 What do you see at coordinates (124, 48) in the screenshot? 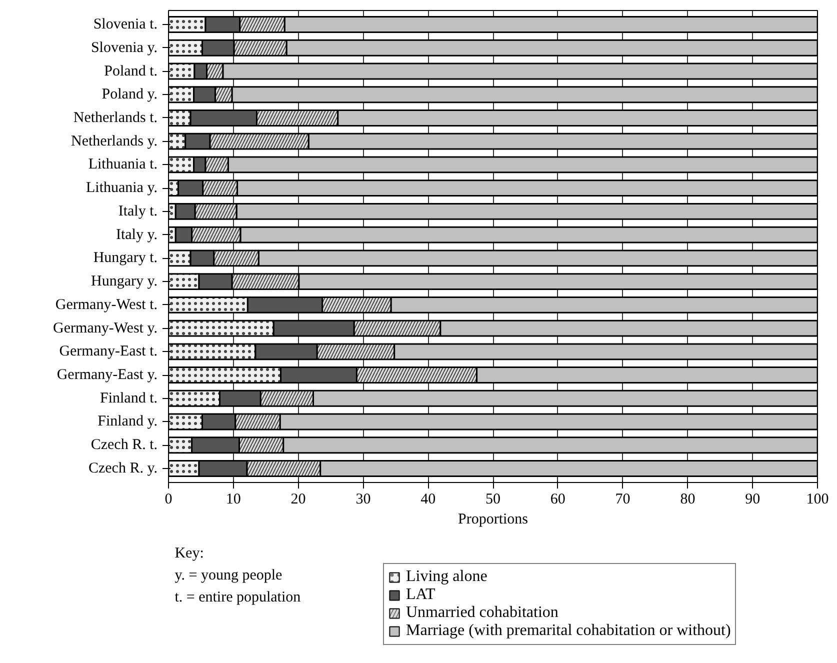
I see `y-tick-label: Slovenia y.` at bounding box center [124, 48].